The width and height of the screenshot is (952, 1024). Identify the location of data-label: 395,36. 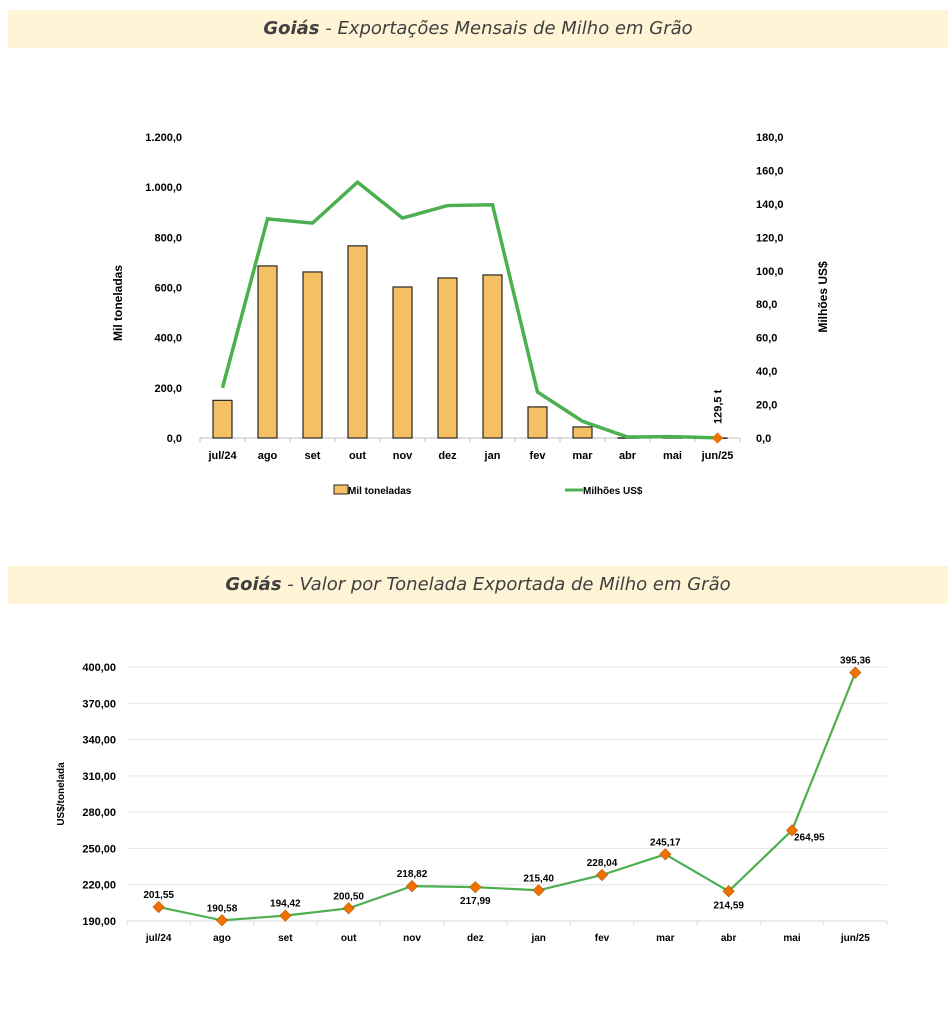
(855, 661).